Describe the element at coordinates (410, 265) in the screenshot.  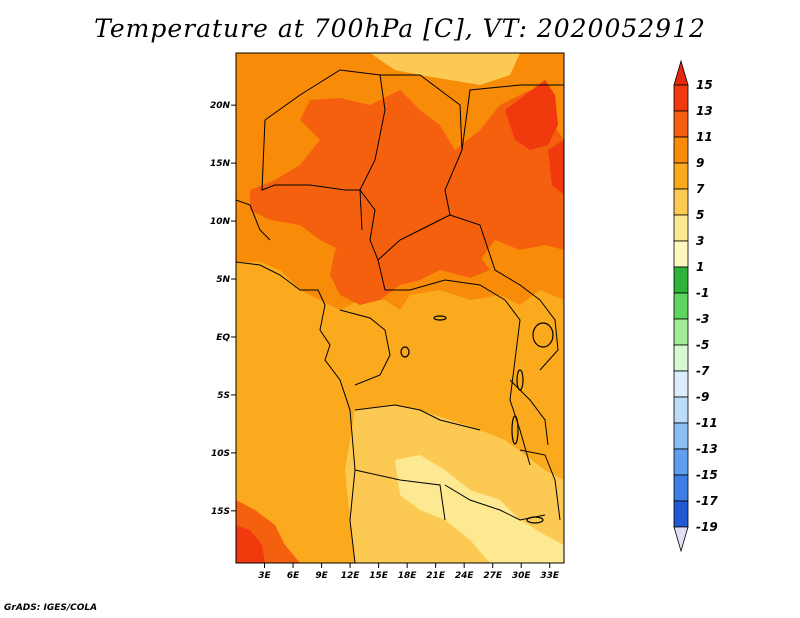
I see `contour-13-15-central` at that location.